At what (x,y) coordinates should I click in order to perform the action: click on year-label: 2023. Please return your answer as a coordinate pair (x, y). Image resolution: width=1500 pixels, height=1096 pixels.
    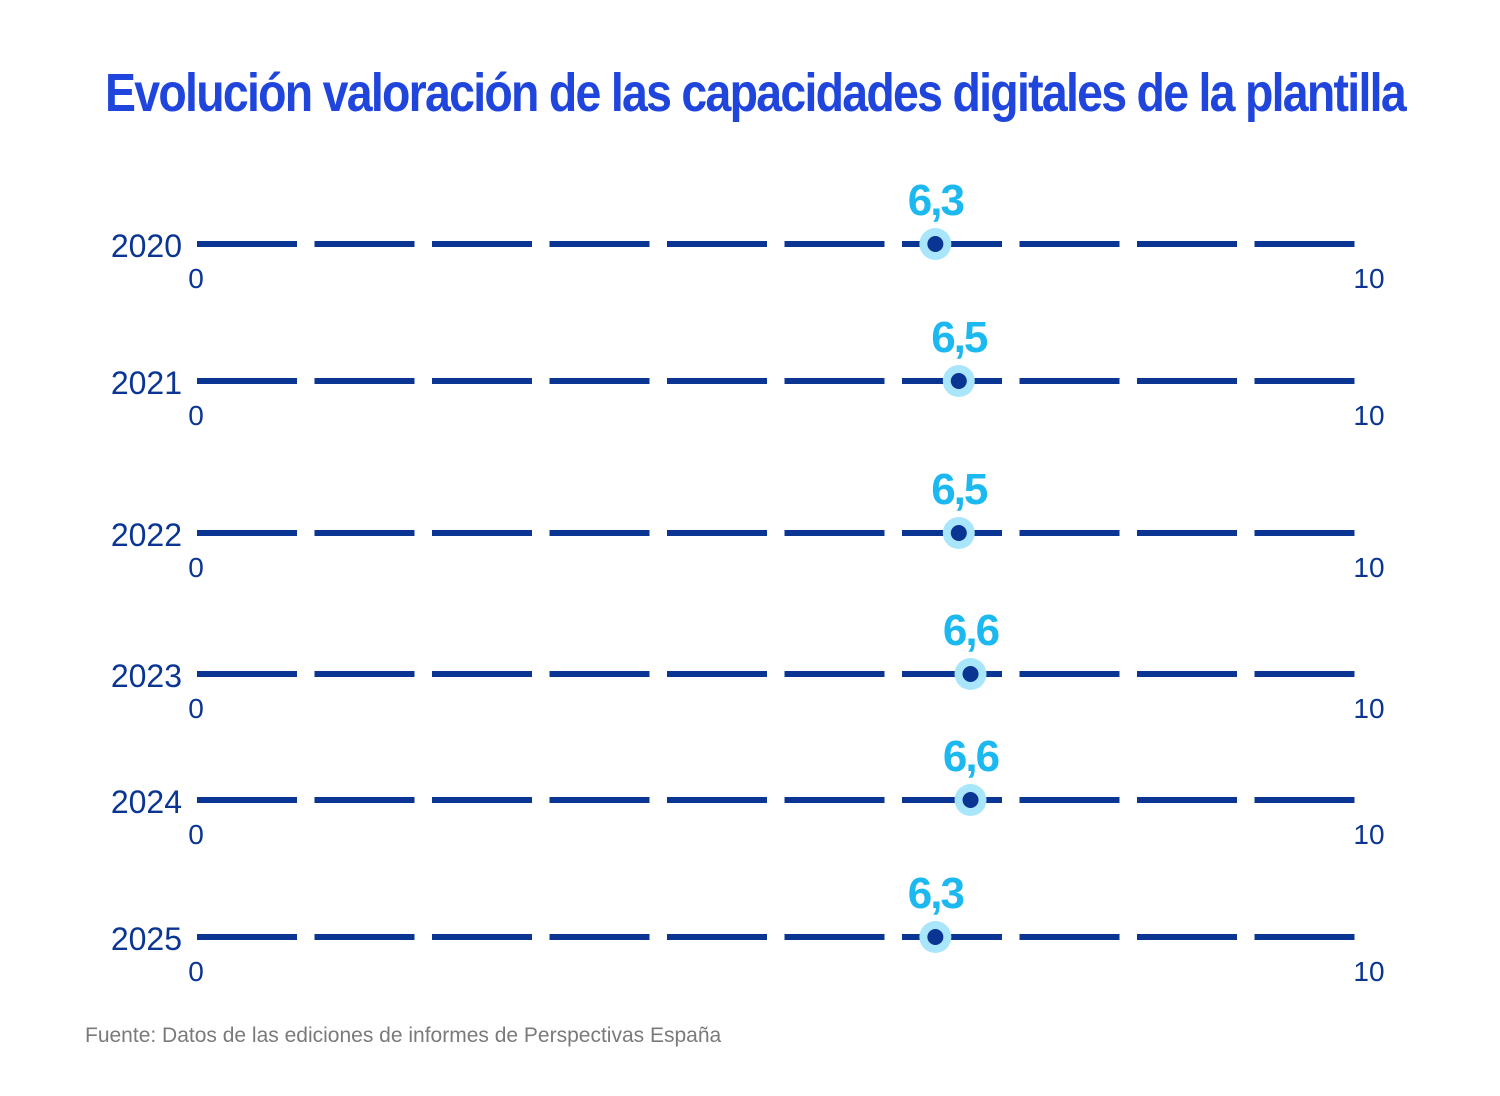
    Looking at the image, I should click on (146, 676).